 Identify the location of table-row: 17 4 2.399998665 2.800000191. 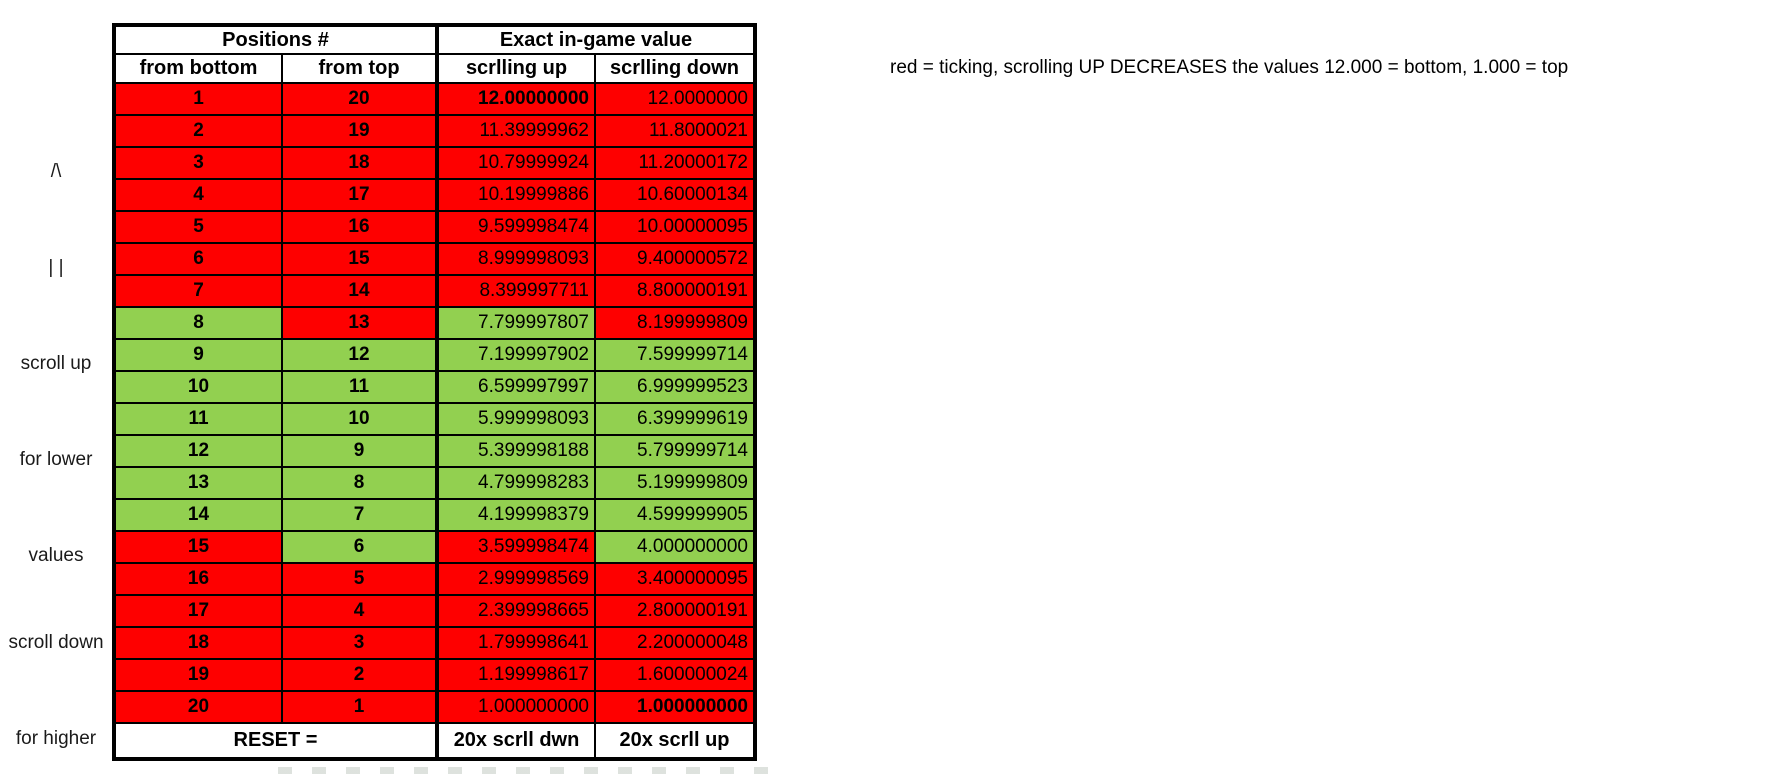
(434, 611).